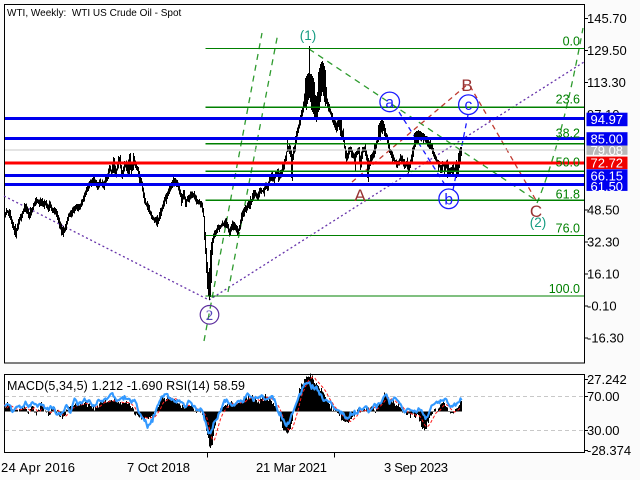  What do you see at coordinates (448, 199) in the screenshot?
I see `svg-text: b` at bounding box center [448, 199].